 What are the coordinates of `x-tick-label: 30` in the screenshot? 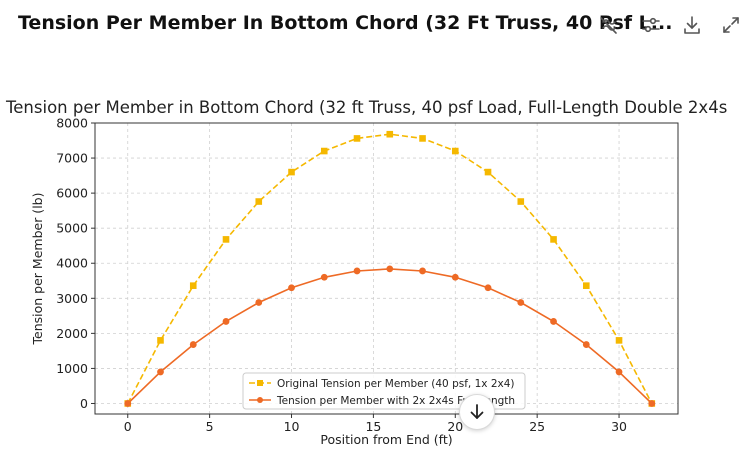 It's located at (619, 426).